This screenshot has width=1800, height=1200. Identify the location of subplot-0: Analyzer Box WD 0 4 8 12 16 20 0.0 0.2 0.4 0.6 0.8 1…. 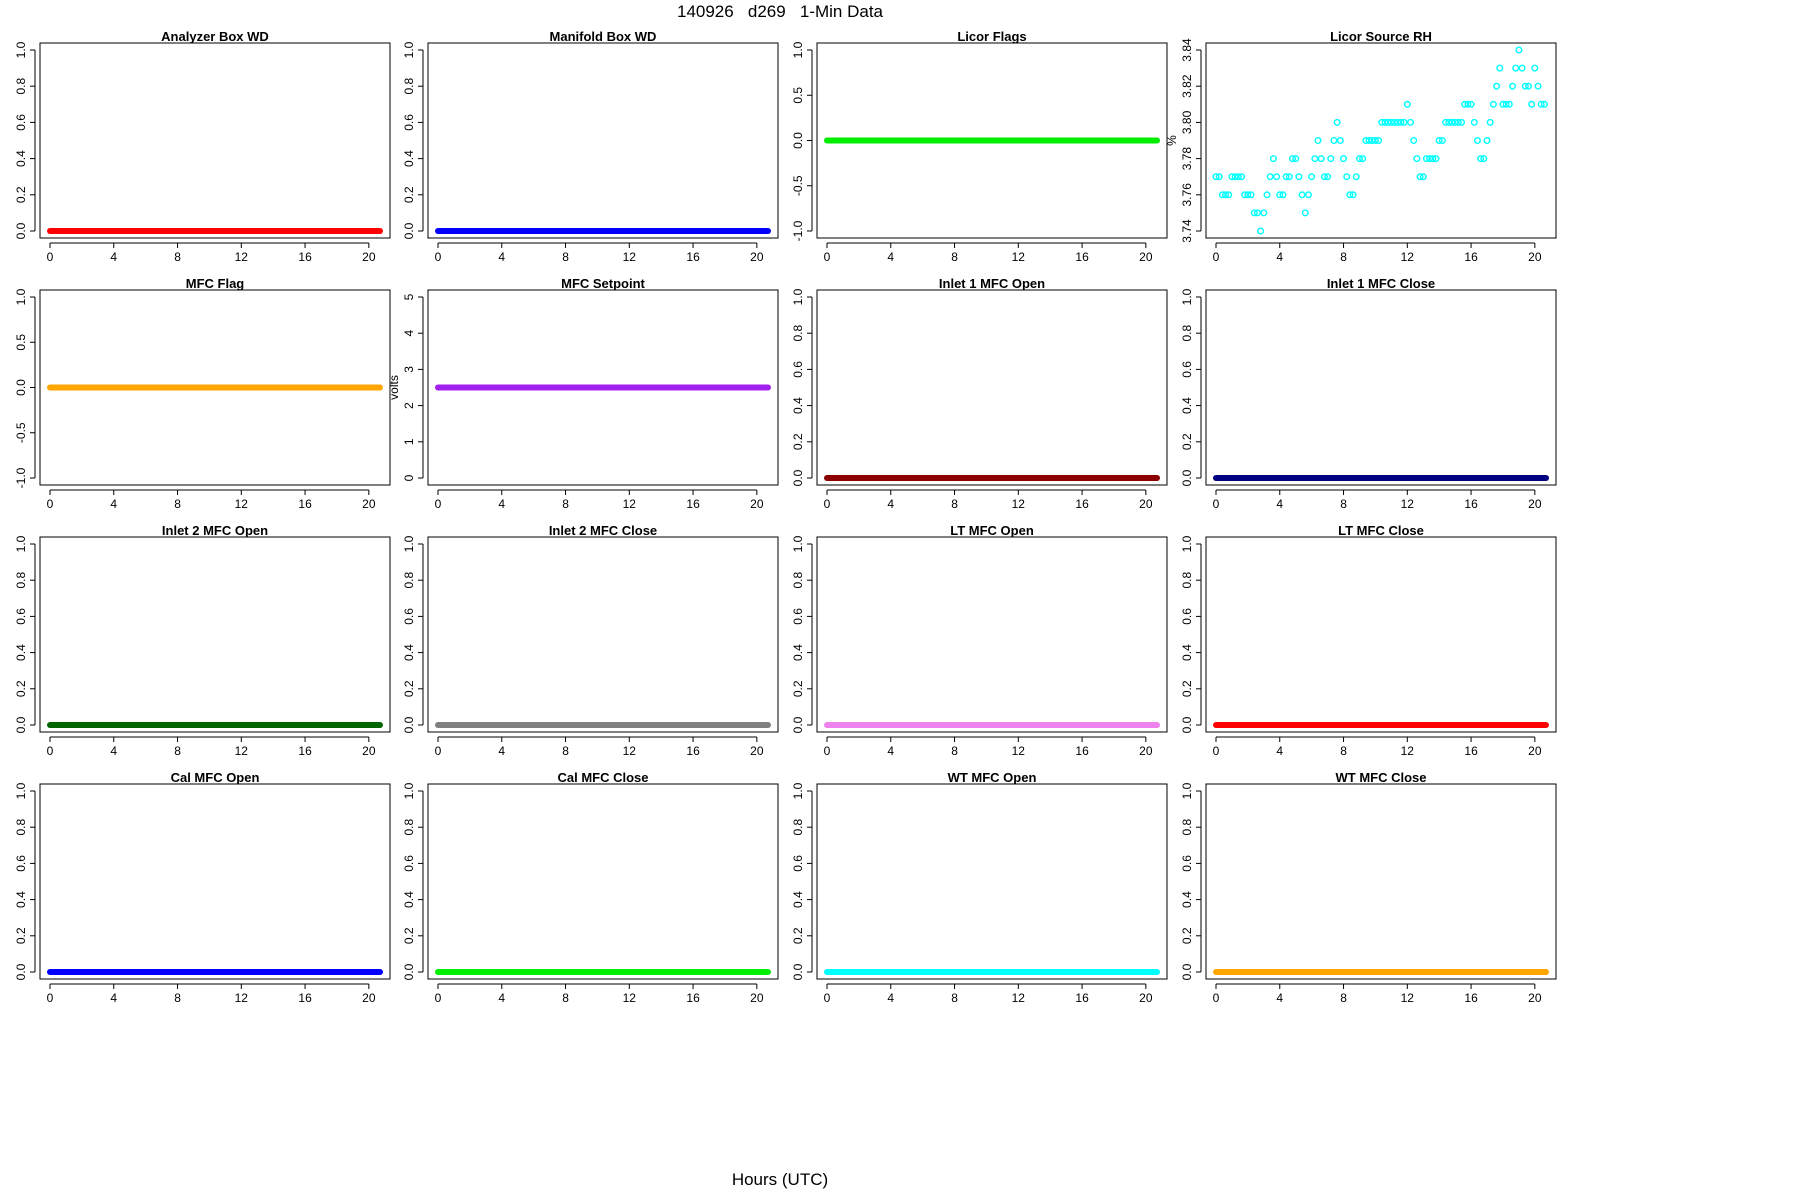
(202, 146).